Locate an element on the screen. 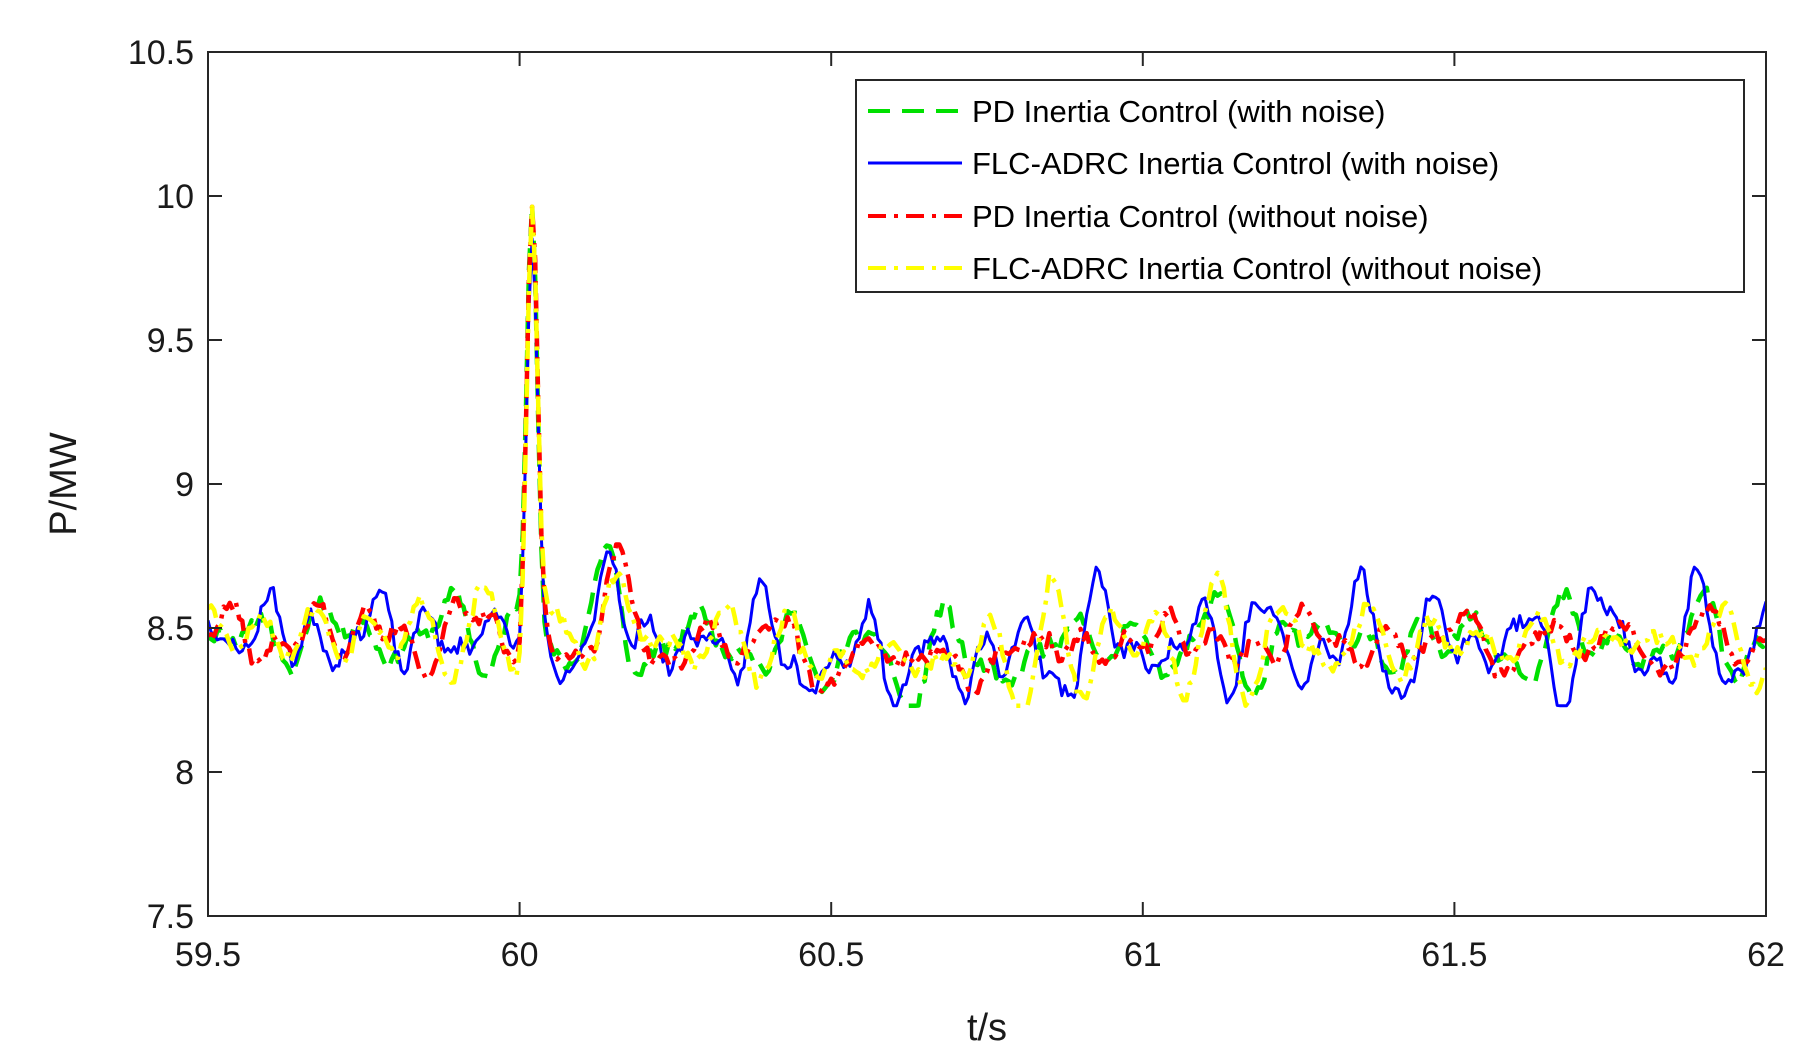  legend-label-pd-without-noise: PD Inertia Control (without noise) is located at coordinates (1200, 216).